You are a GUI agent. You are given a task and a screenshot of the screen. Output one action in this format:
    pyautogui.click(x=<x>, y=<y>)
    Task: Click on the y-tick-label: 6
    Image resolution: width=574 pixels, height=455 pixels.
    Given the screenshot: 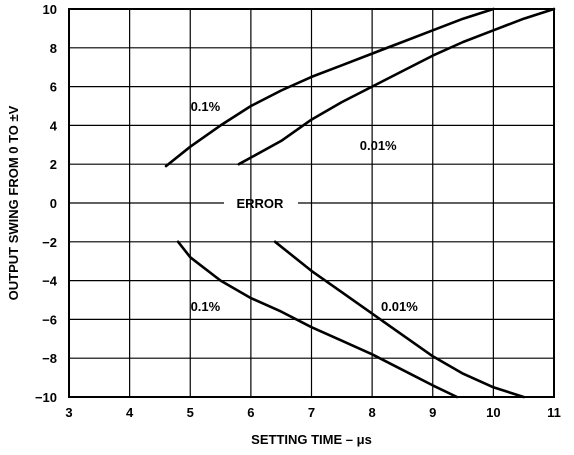 What is the action you would take?
    pyautogui.click(x=53, y=87)
    